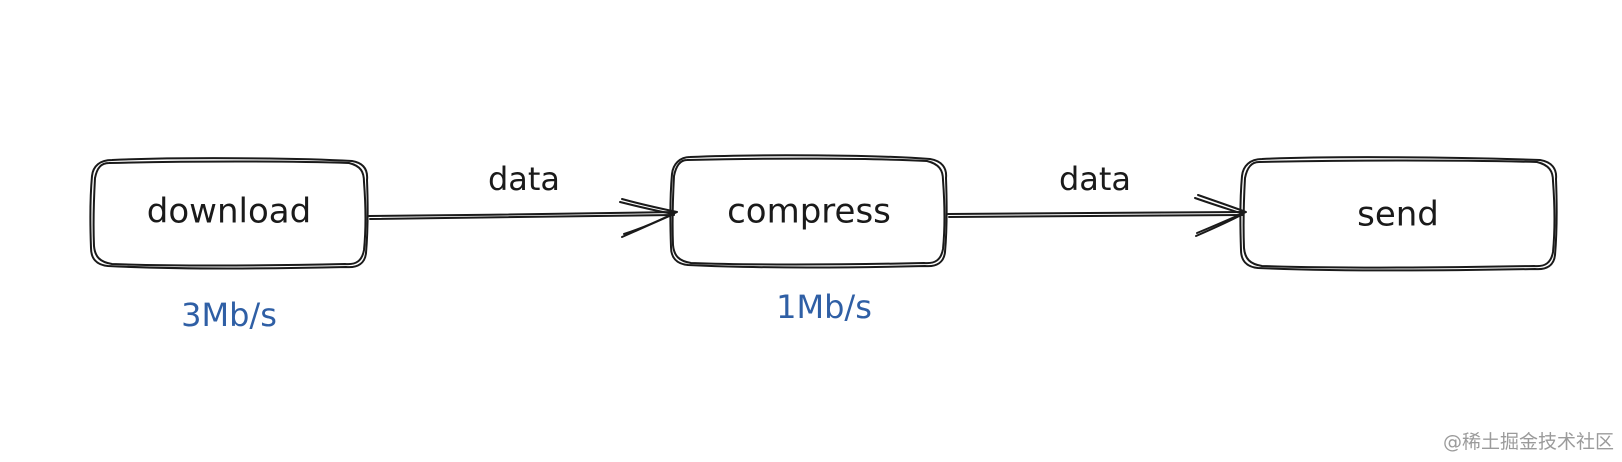 The height and width of the screenshot is (462, 1622). What do you see at coordinates (824, 307) in the screenshot?
I see `rate-compress: 1Mb/s` at bounding box center [824, 307].